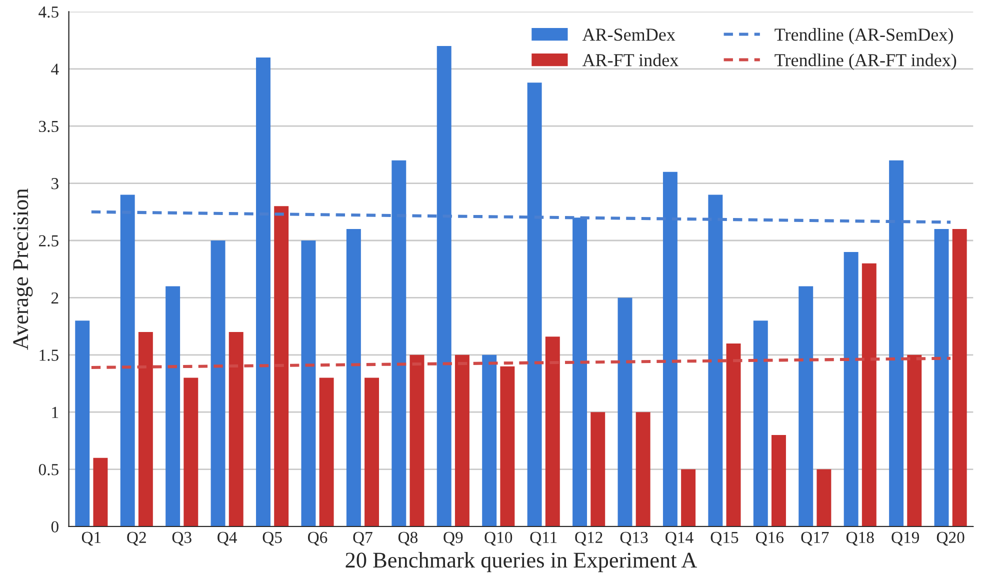  What do you see at coordinates (815, 539) in the screenshot?
I see `x-tick-label: Q17` at bounding box center [815, 539].